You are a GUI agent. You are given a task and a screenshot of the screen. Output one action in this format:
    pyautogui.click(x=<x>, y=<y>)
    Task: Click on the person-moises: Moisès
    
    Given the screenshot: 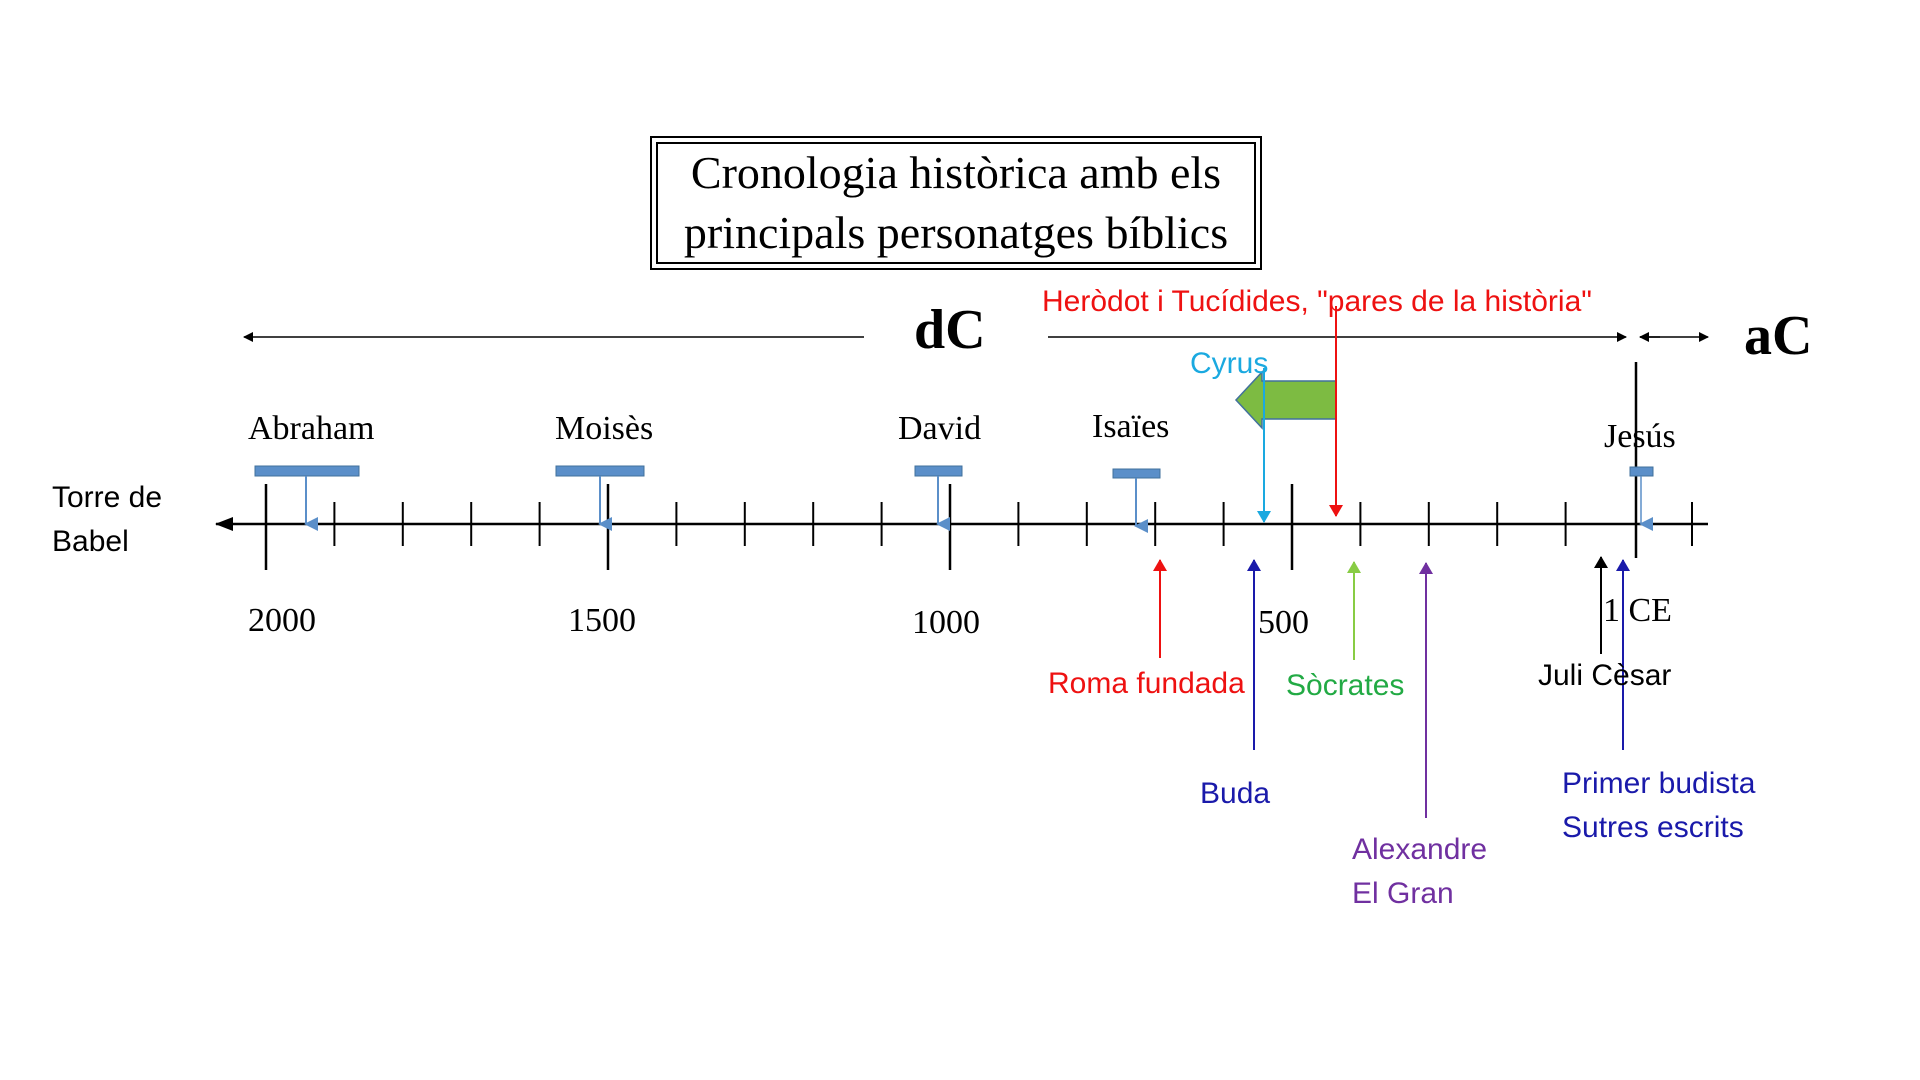 What is the action you would take?
    pyautogui.click(x=604, y=428)
    